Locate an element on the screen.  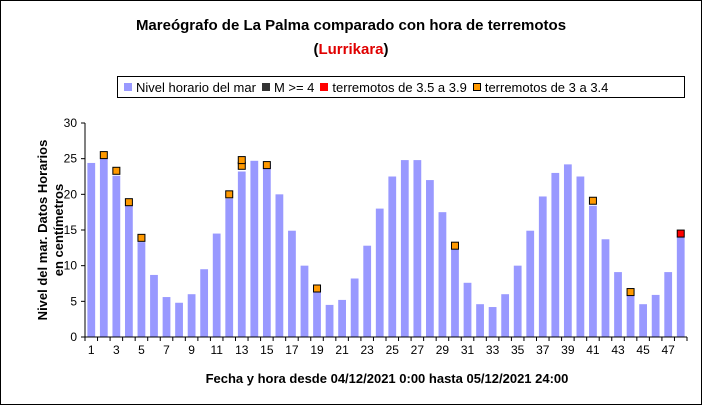
x-tick-label-35: 35 is located at coordinates (518, 350).